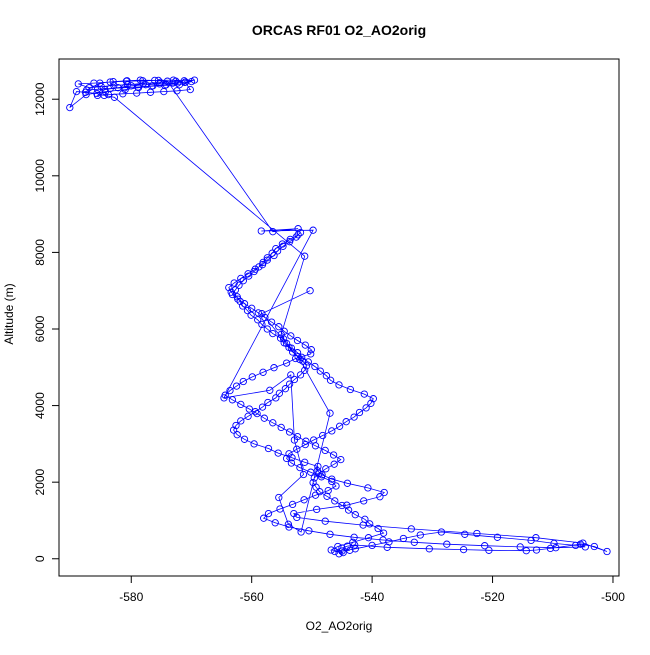  Describe the element at coordinates (339, 626) in the screenshot. I see `x-axis-label: O2_AO2orig` at that location.